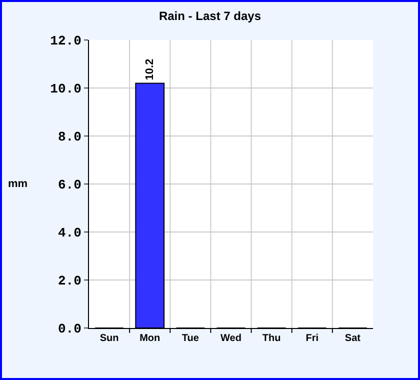  Describe the element at coordinates (18, 184) in the screenshot. I see `y-axis-title: mm` at that location.